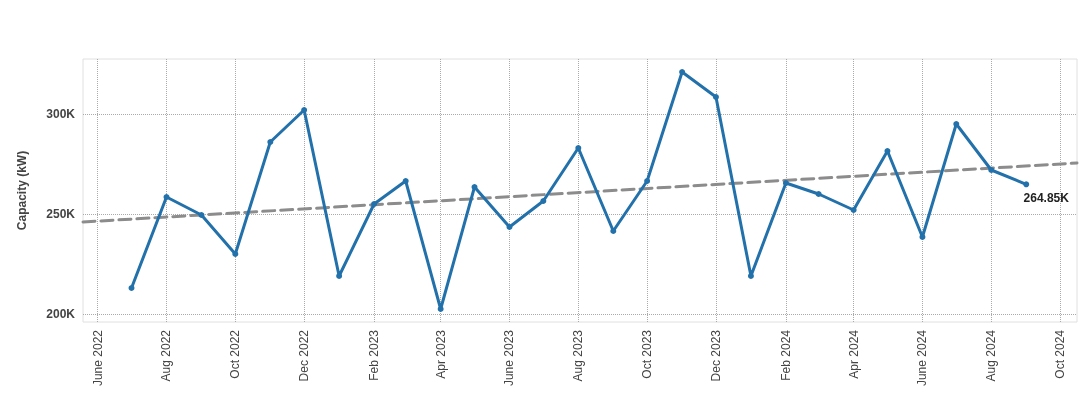 This screenshot has height=417, width=1084. I want to click on x-tick-label: Apr 2024, so click(853, 354).